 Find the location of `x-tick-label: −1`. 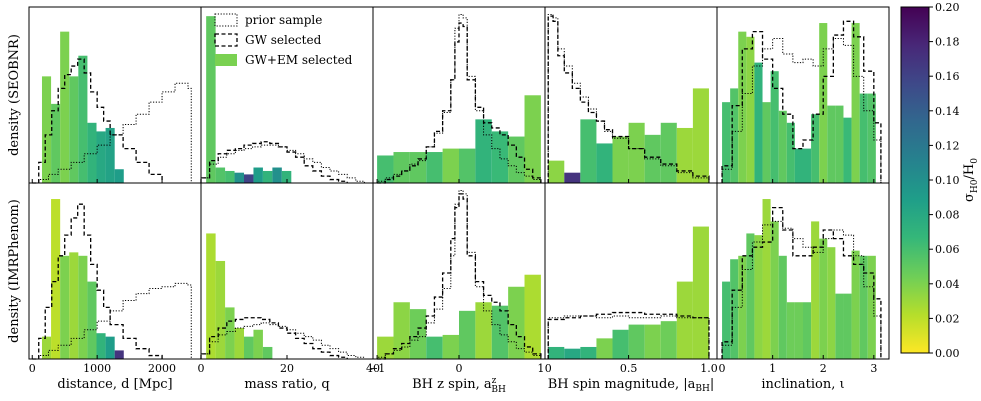

x-tick-label: −1 is located at coordinates (377, 368).